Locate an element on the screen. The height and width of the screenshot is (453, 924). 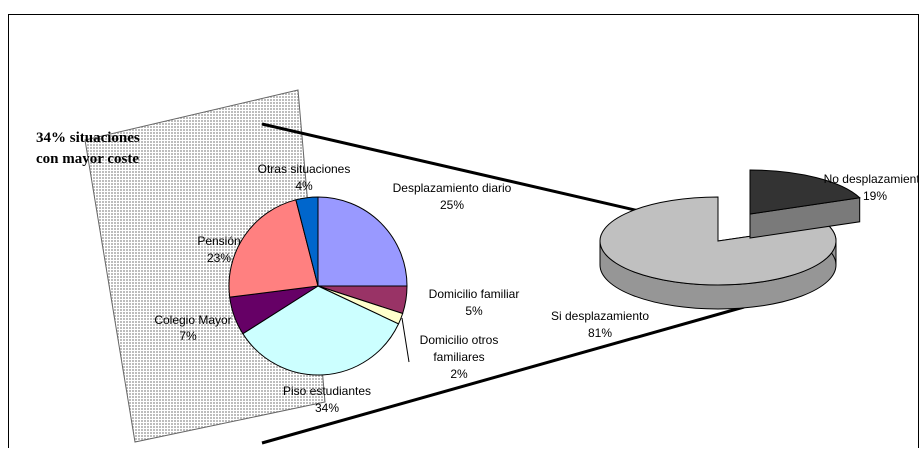
slice-label-pension: Pensión is located at coordinates (218, 241).